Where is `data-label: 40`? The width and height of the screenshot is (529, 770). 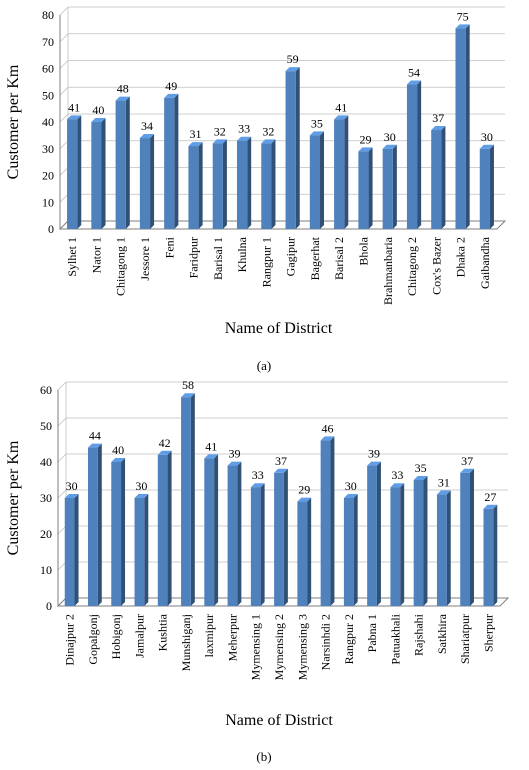
data-label: 40 is located at coordinates (98, 110).